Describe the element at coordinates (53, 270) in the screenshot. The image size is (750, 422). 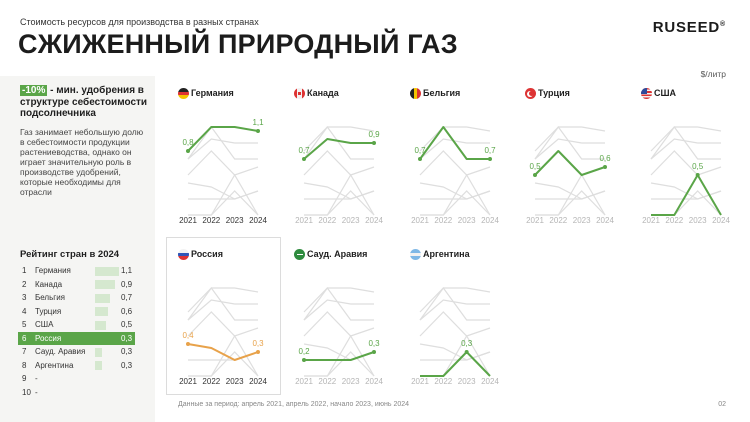
I see `ranking-country: Германия` at that location.